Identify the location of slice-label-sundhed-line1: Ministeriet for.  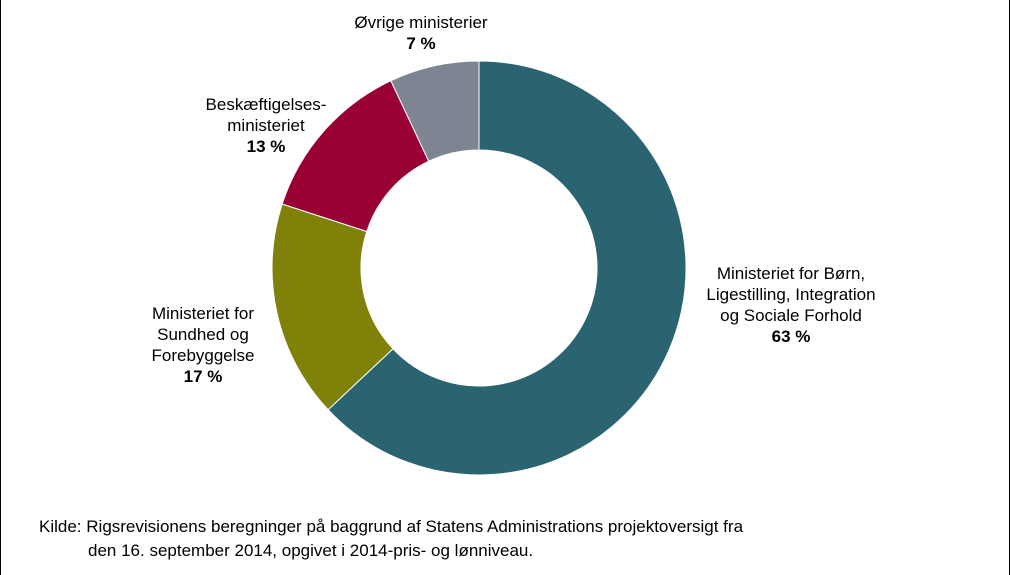
(203, 313).